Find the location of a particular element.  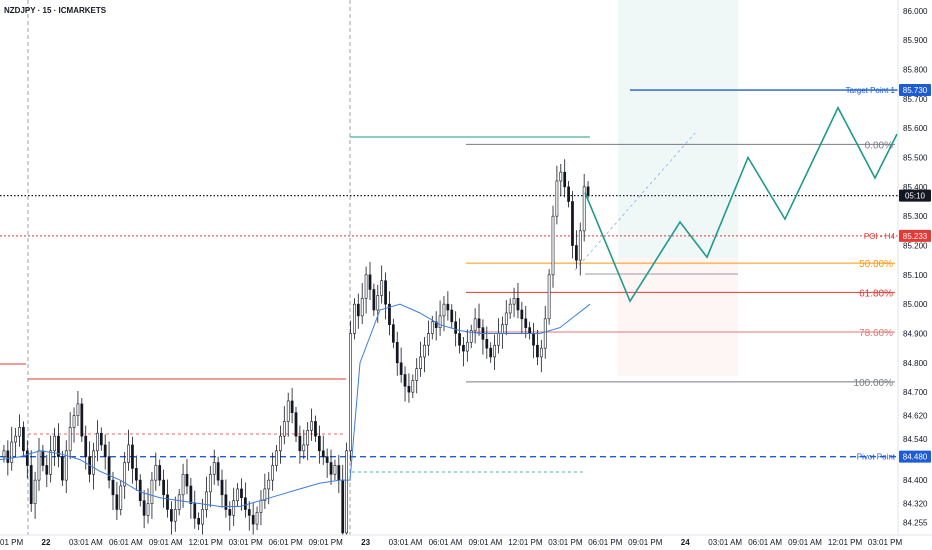

price-tick-label: 84.400 is located at coordinates (915, 480).